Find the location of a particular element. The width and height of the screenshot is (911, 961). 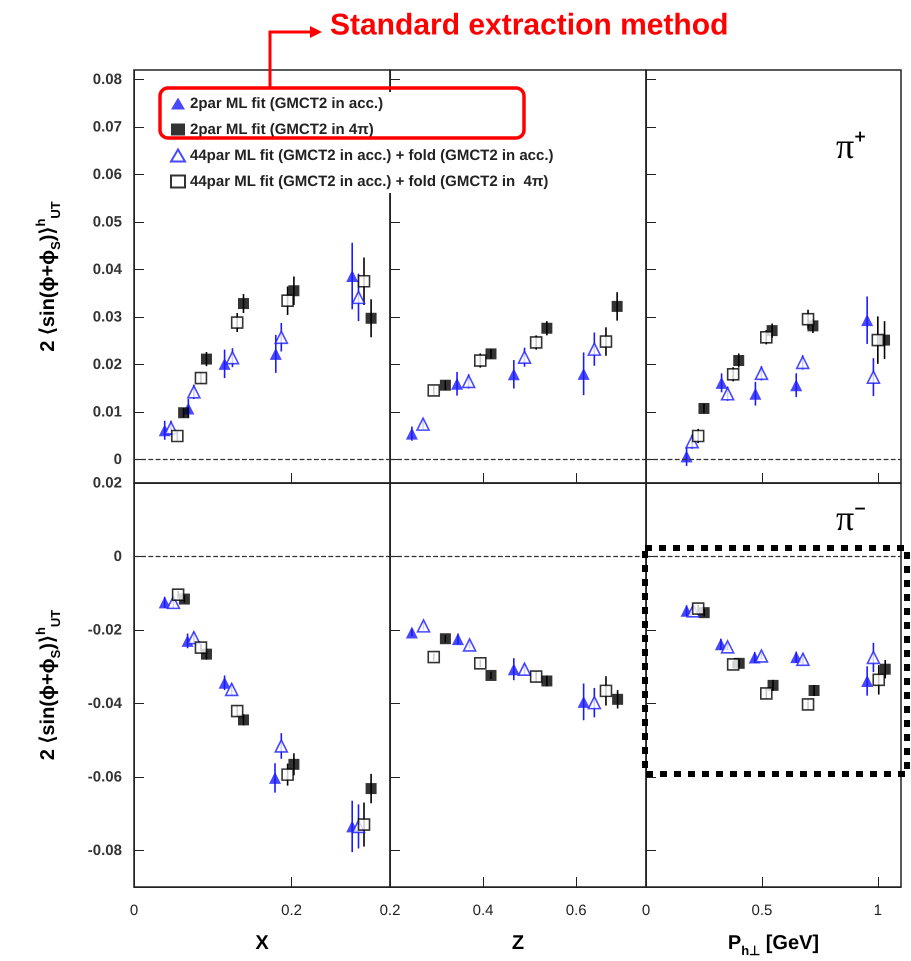

legend-label: 44par ML fit (GMCT2 in acc.) + fold (GMCT2 in 4π) is located at coordinates (369, 181).